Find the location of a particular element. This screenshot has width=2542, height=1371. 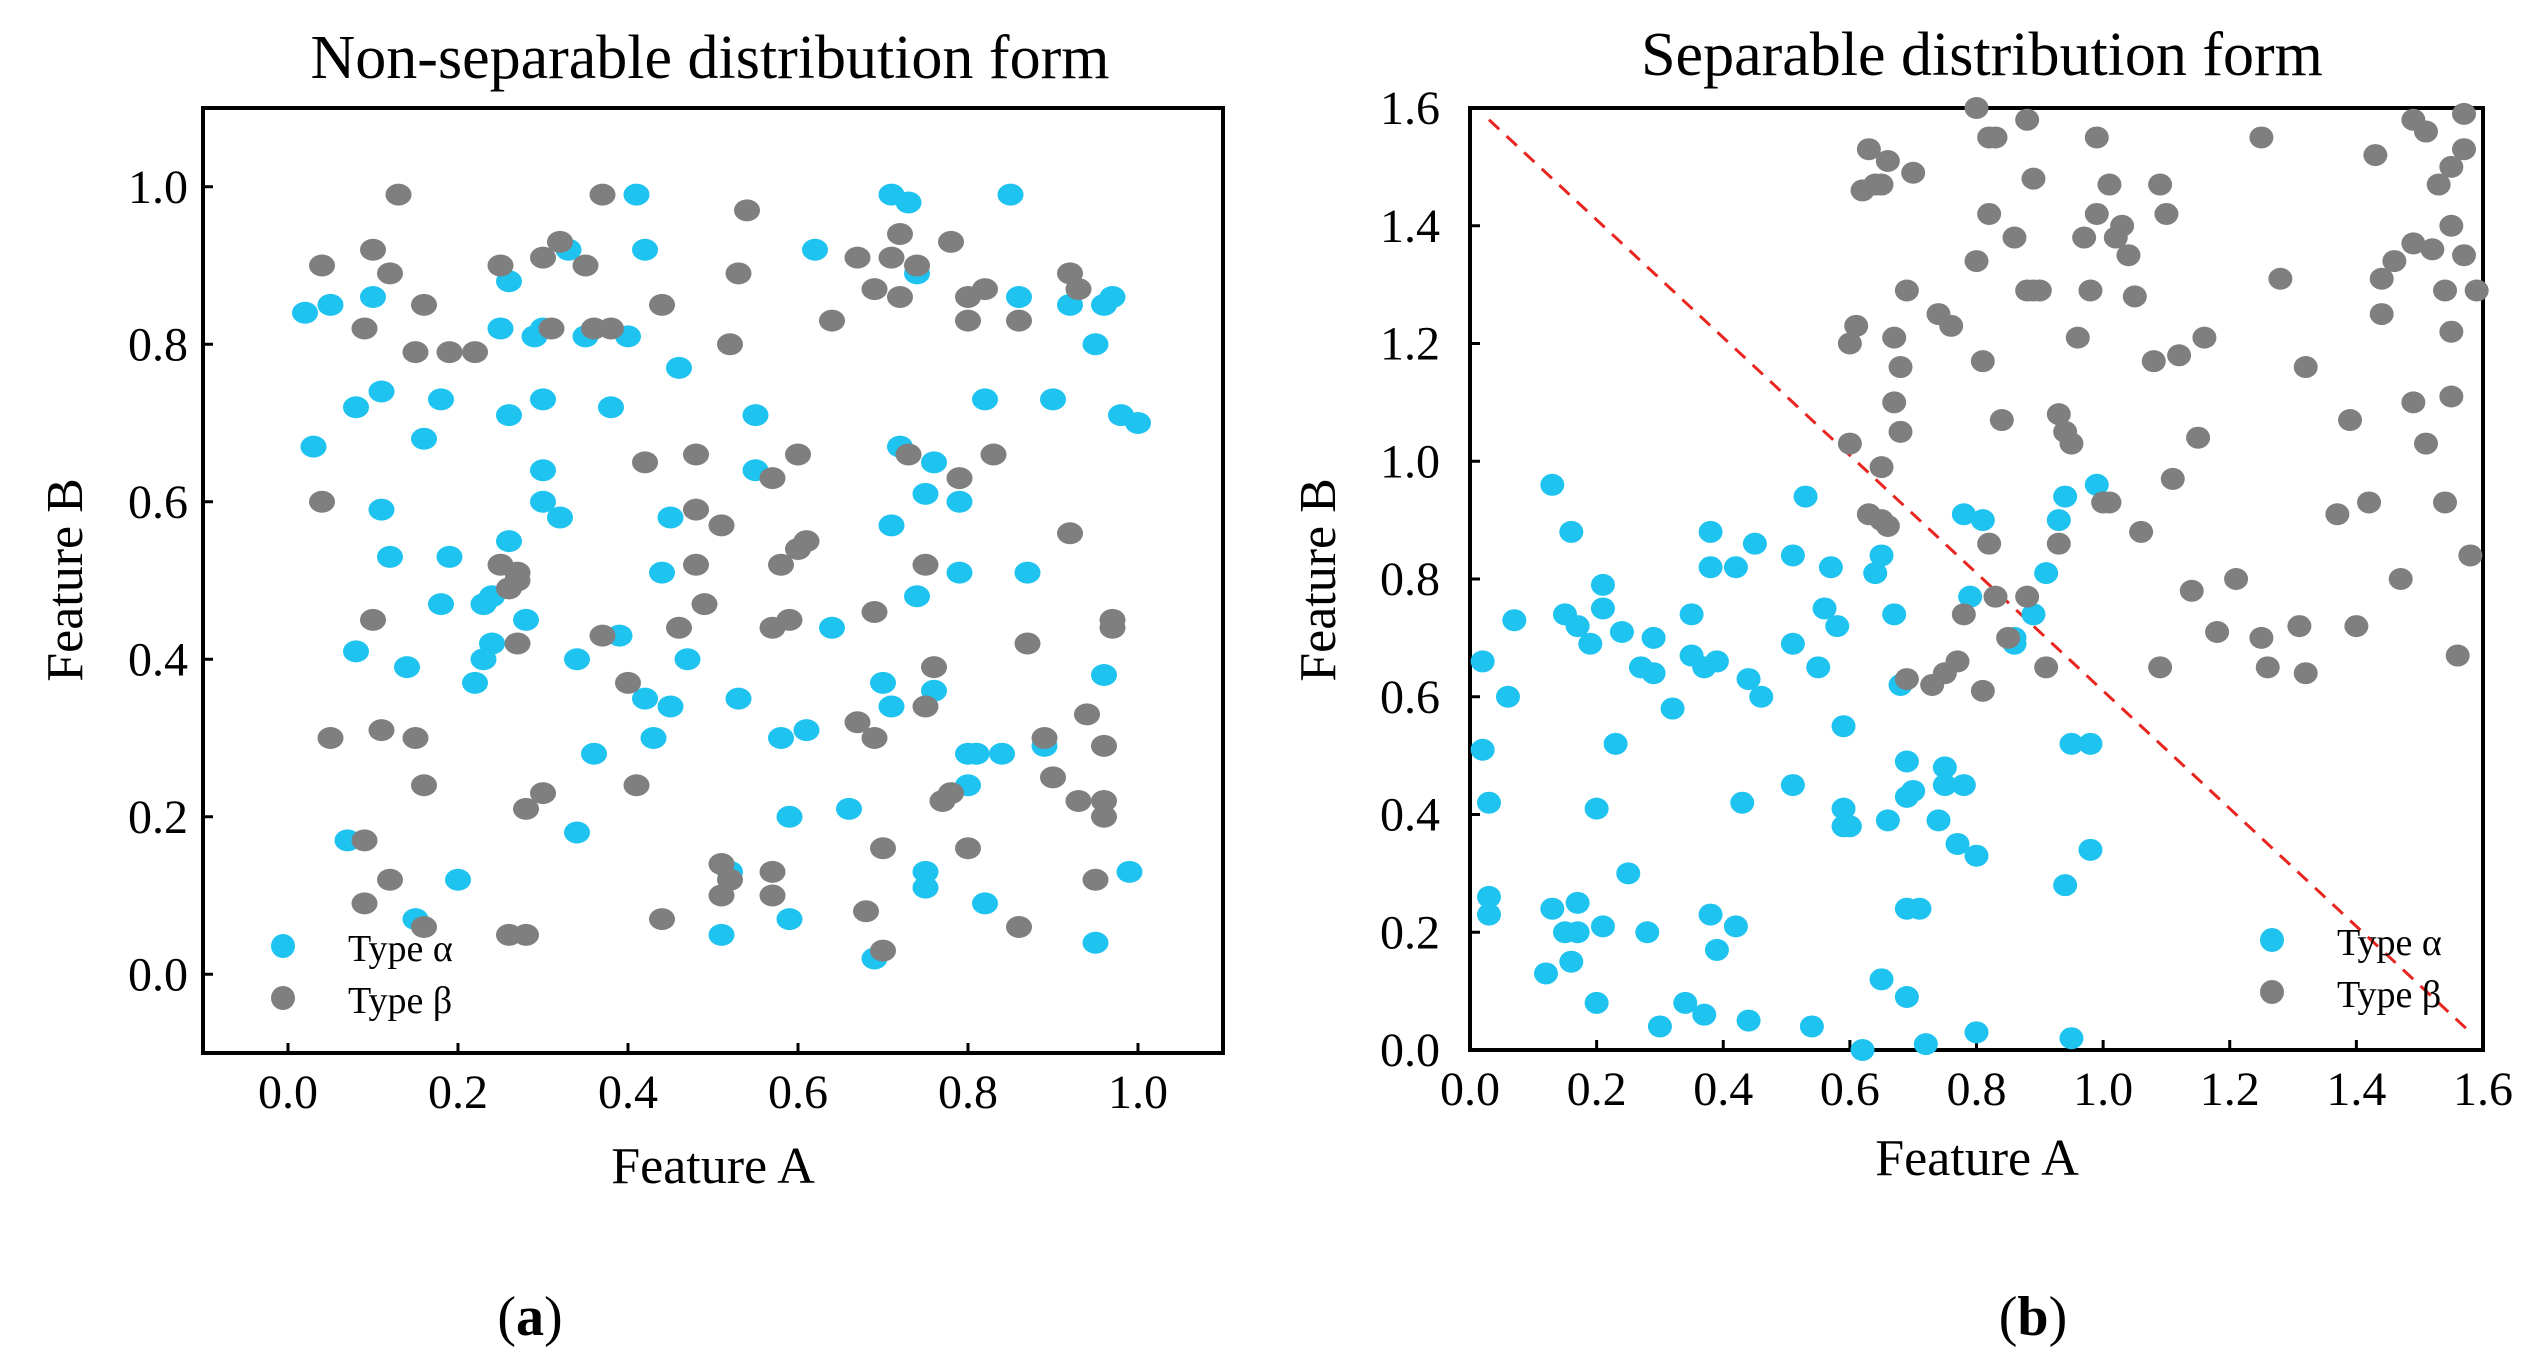

panel-b-xlabel: Feature A is located at coordinates (1977, 1158).